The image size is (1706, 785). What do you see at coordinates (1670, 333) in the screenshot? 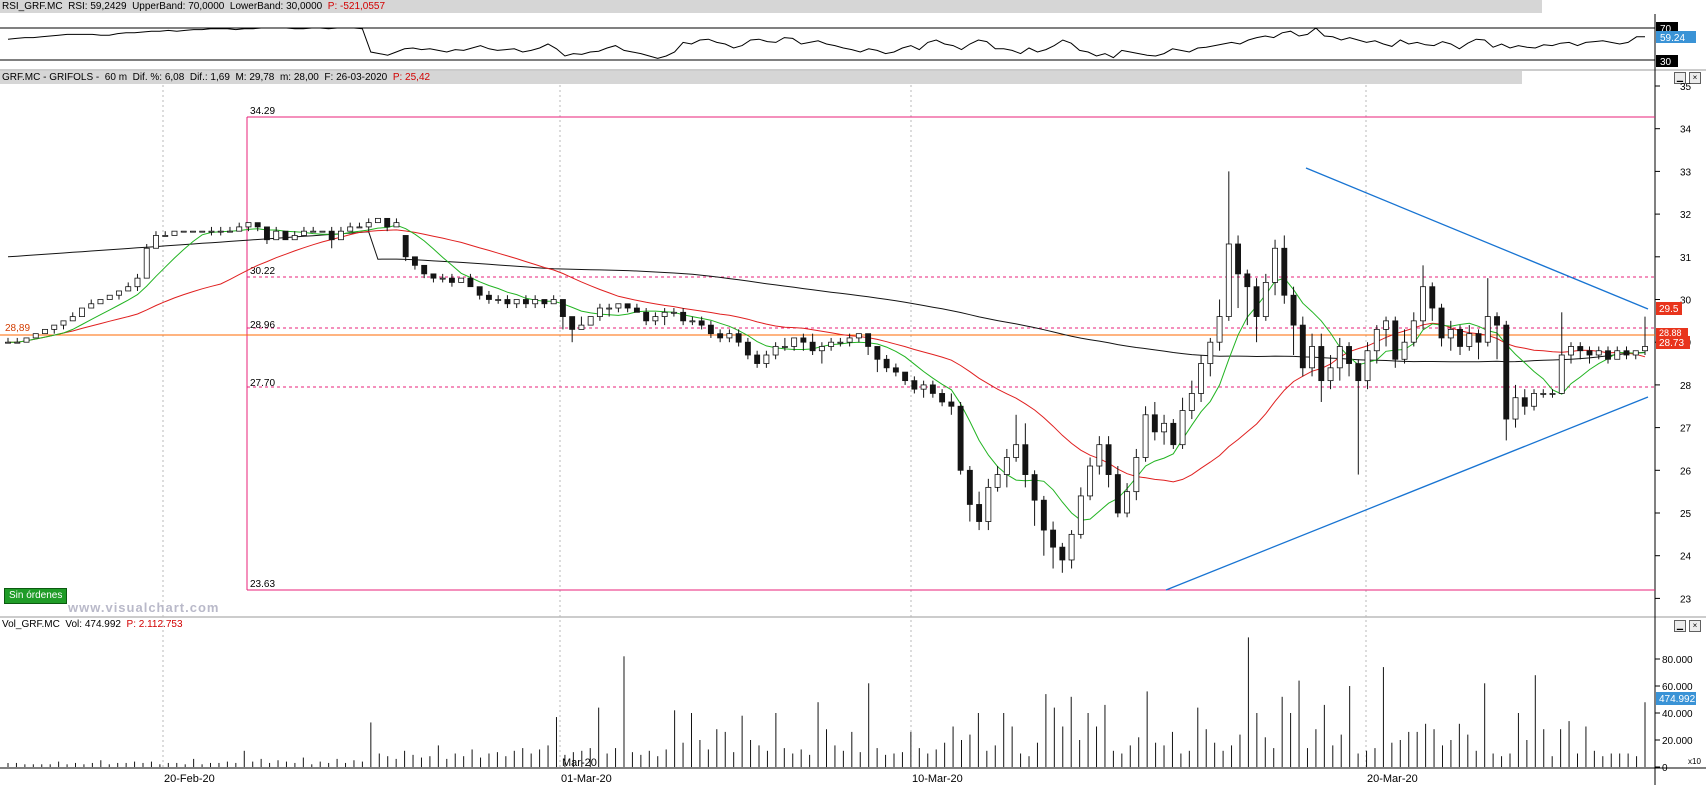
I see `badge-hidden: 28.88` at bounding box center [1670, 333].